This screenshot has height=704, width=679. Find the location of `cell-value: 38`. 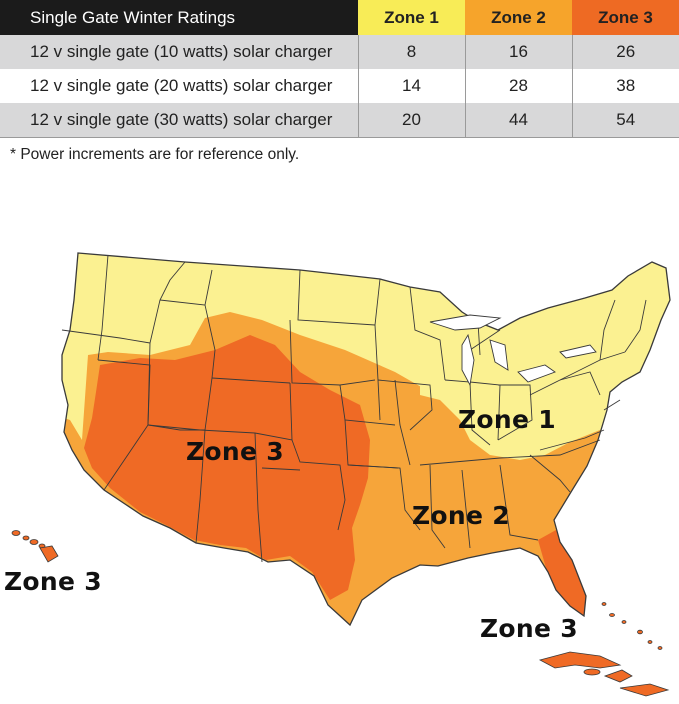

cell-value: 38 is located at coordinates (625, 86).